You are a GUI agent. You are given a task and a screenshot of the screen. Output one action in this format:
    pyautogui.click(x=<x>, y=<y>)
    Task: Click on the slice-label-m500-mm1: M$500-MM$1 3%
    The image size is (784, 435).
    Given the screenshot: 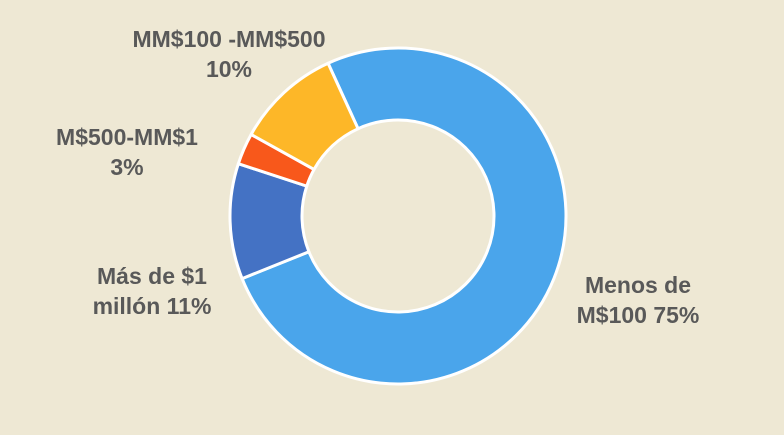 What is the action you would take?
    pyautogui.click(x=127, y=152)
    